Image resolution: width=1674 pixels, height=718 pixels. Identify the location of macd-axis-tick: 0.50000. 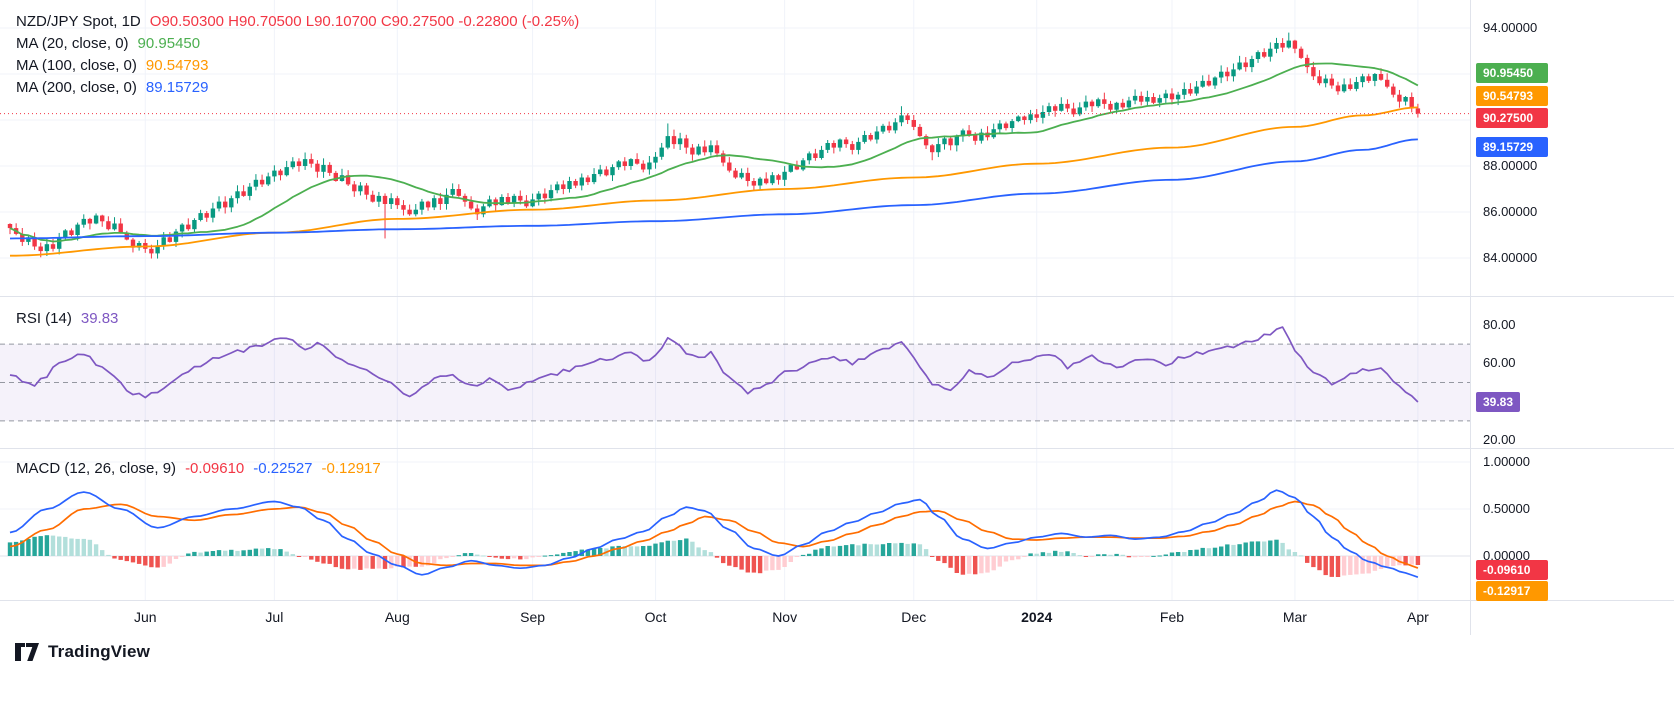
(1506, 508).